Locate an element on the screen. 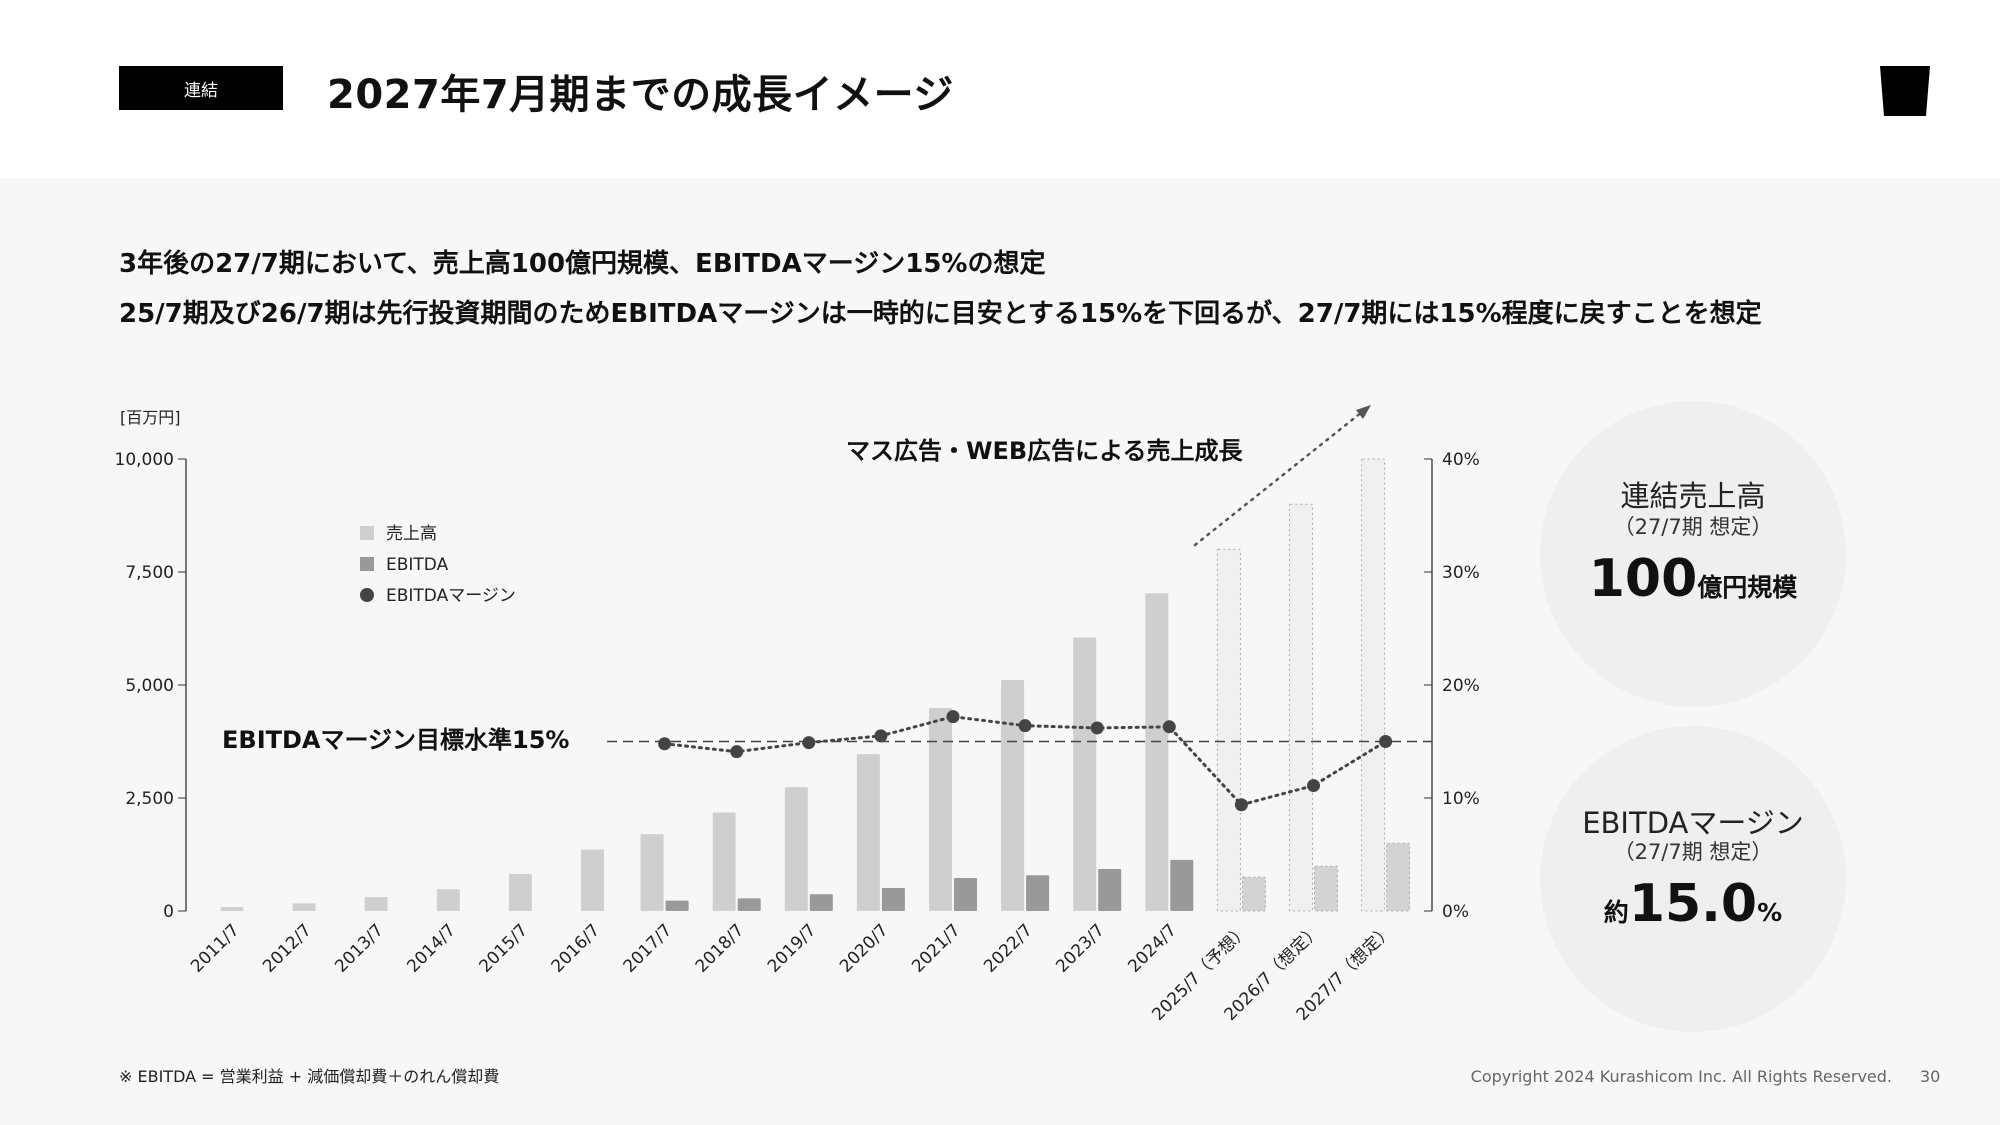  x-tick-label: 2013/7 is located at coordinates (359, 948).